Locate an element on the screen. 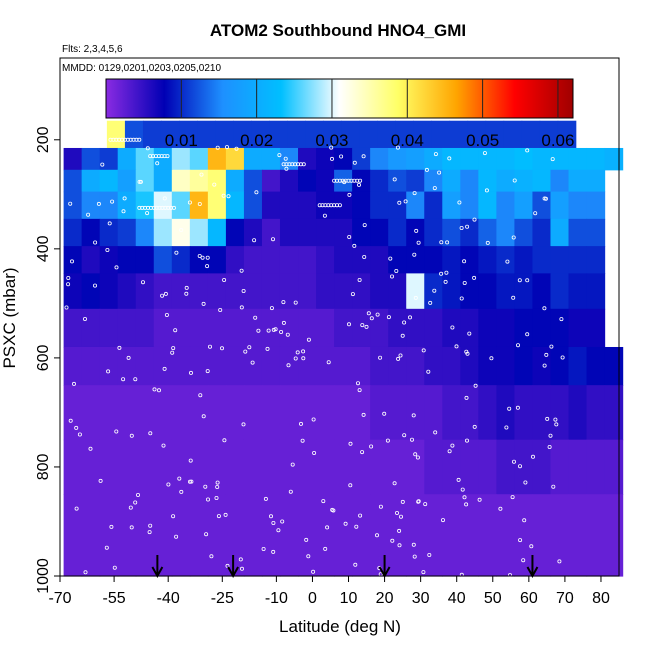 The image size is (650, 650). x-tick-label: 70 is located at coordinates (565, 598).